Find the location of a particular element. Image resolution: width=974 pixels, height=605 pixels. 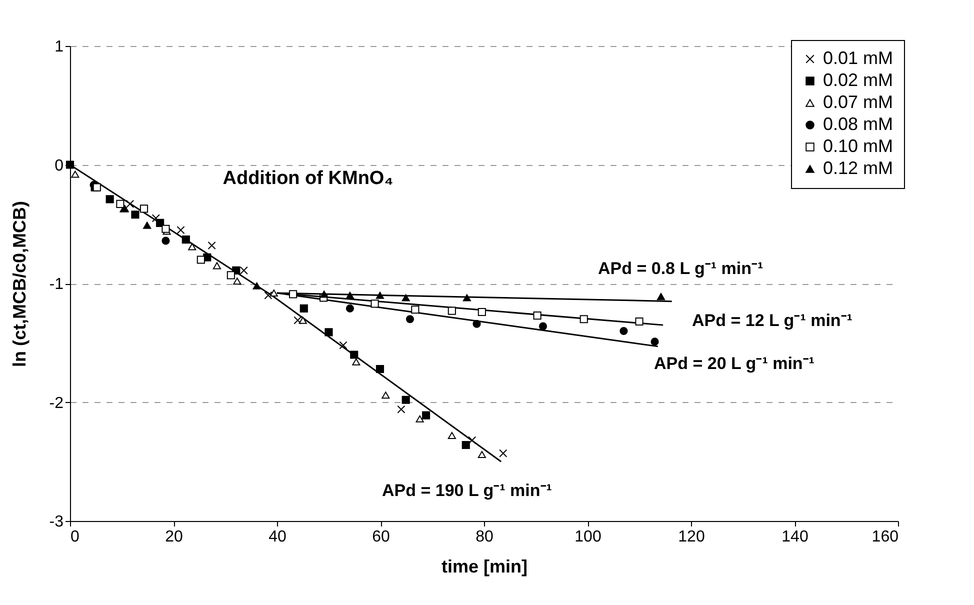

legend-label: 0.08 mM is located at coordinates (858, 124).